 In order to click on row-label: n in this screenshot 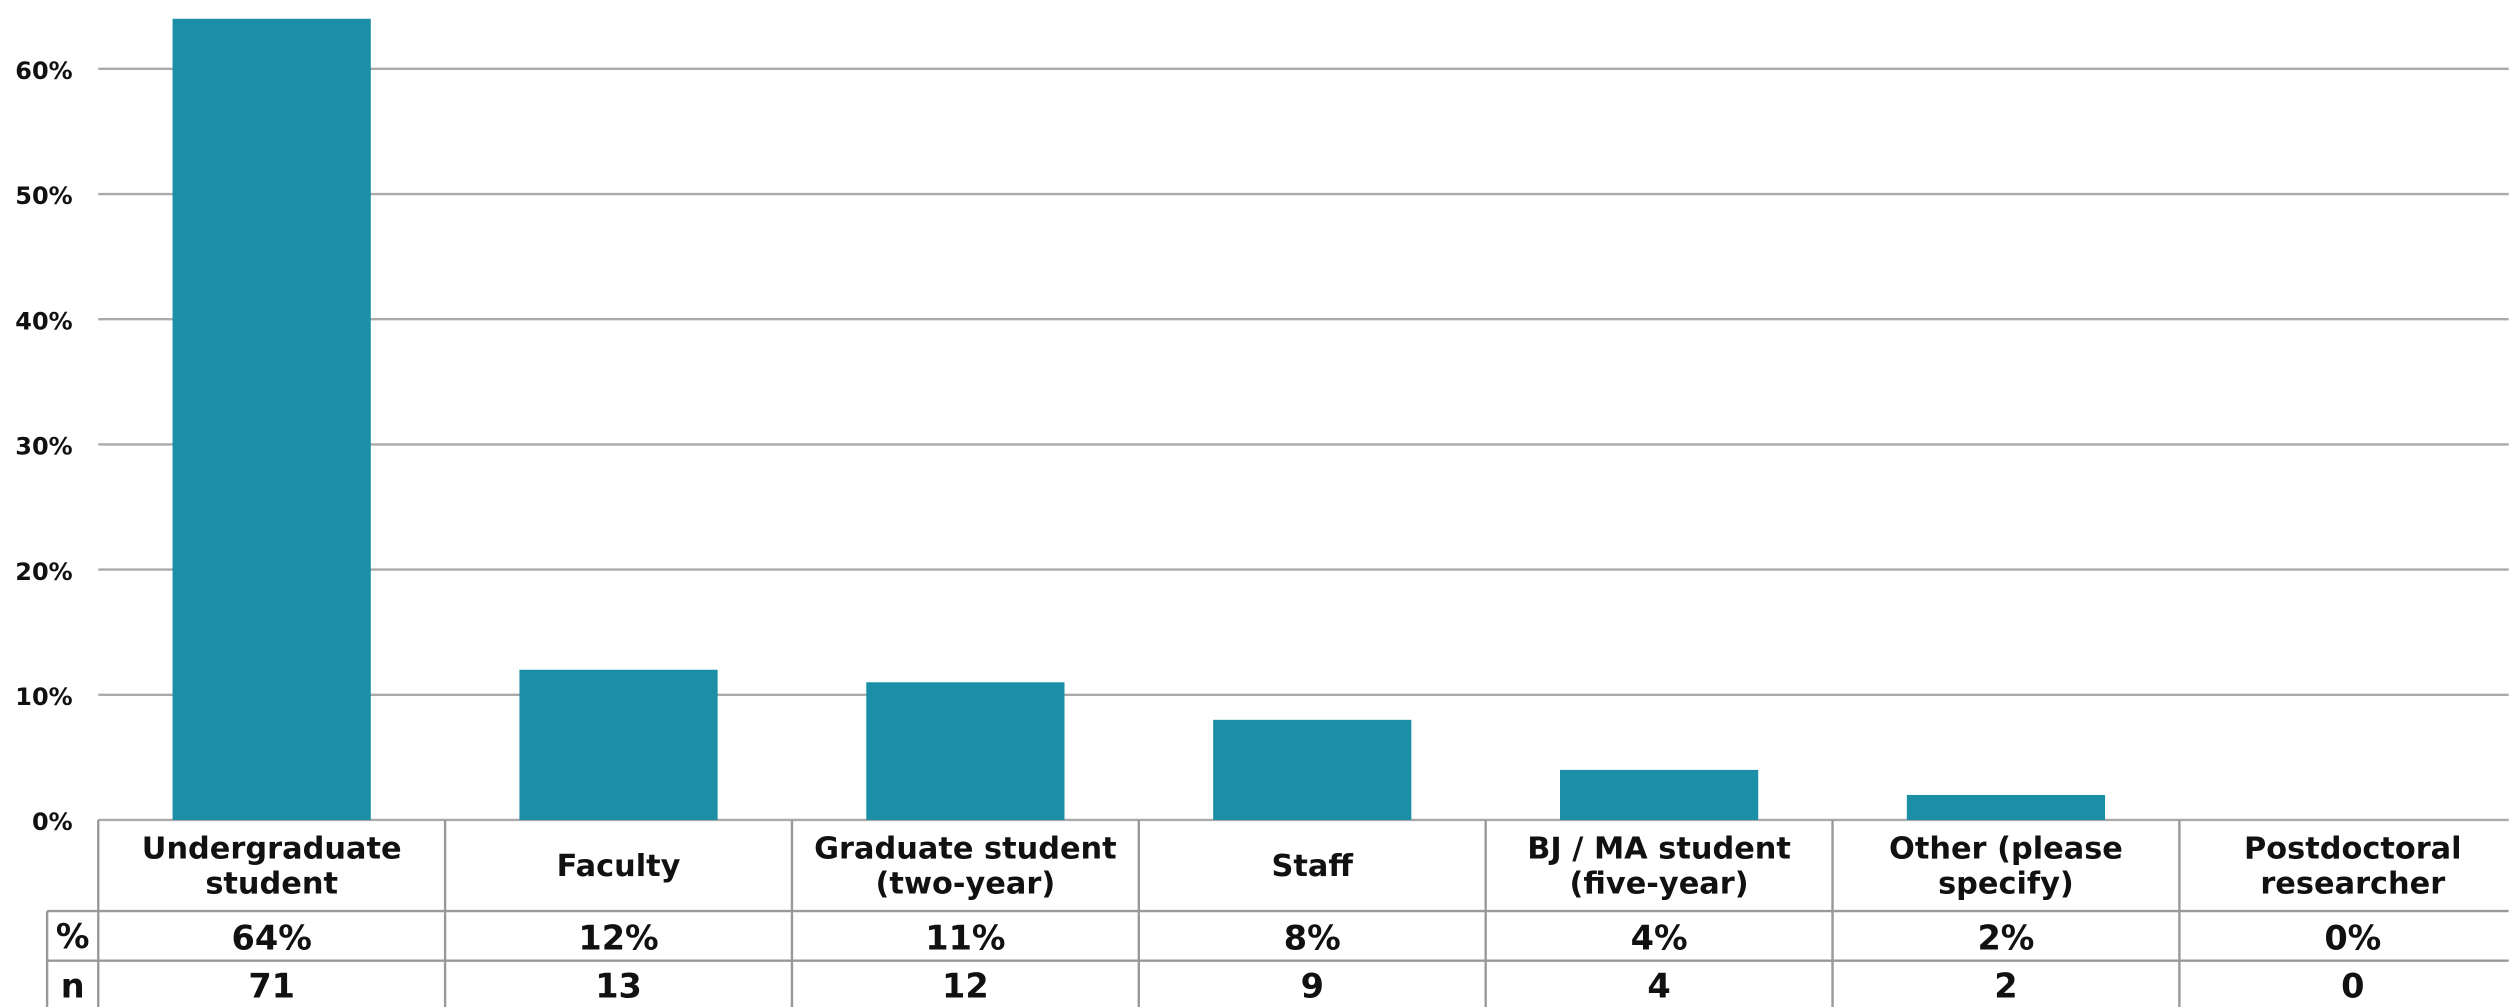, I will do `click(73, 985)`.